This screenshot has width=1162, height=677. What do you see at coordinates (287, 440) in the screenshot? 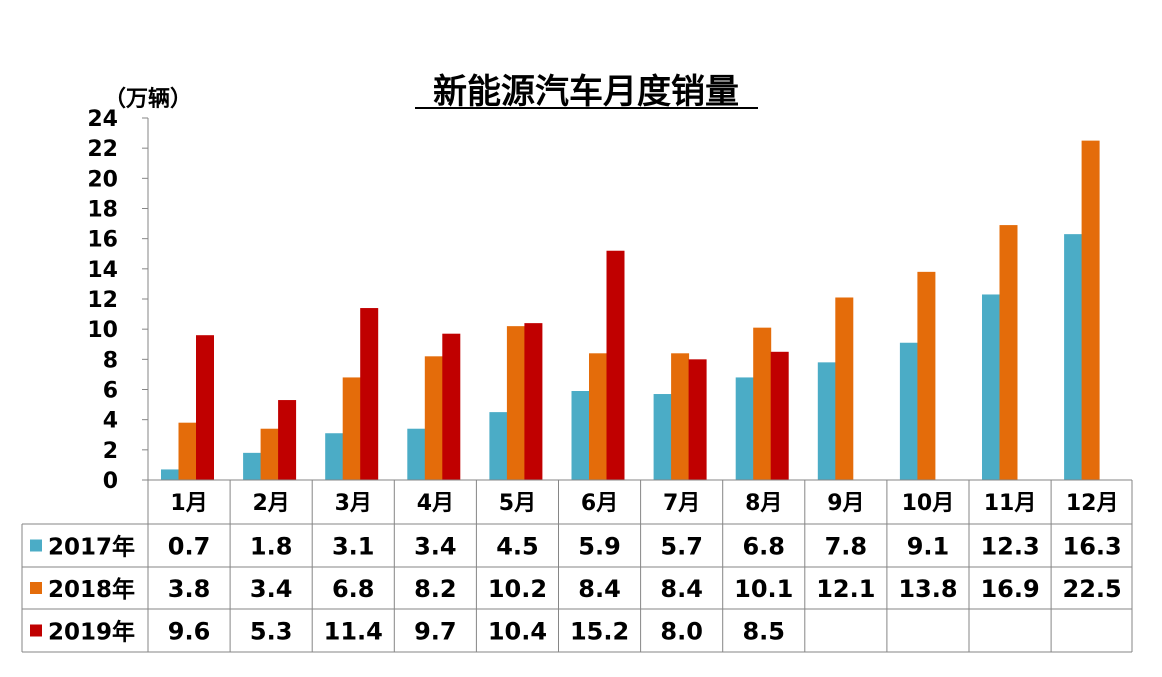
I see `bar-2019年-2月` at bounding box center [287, 440].